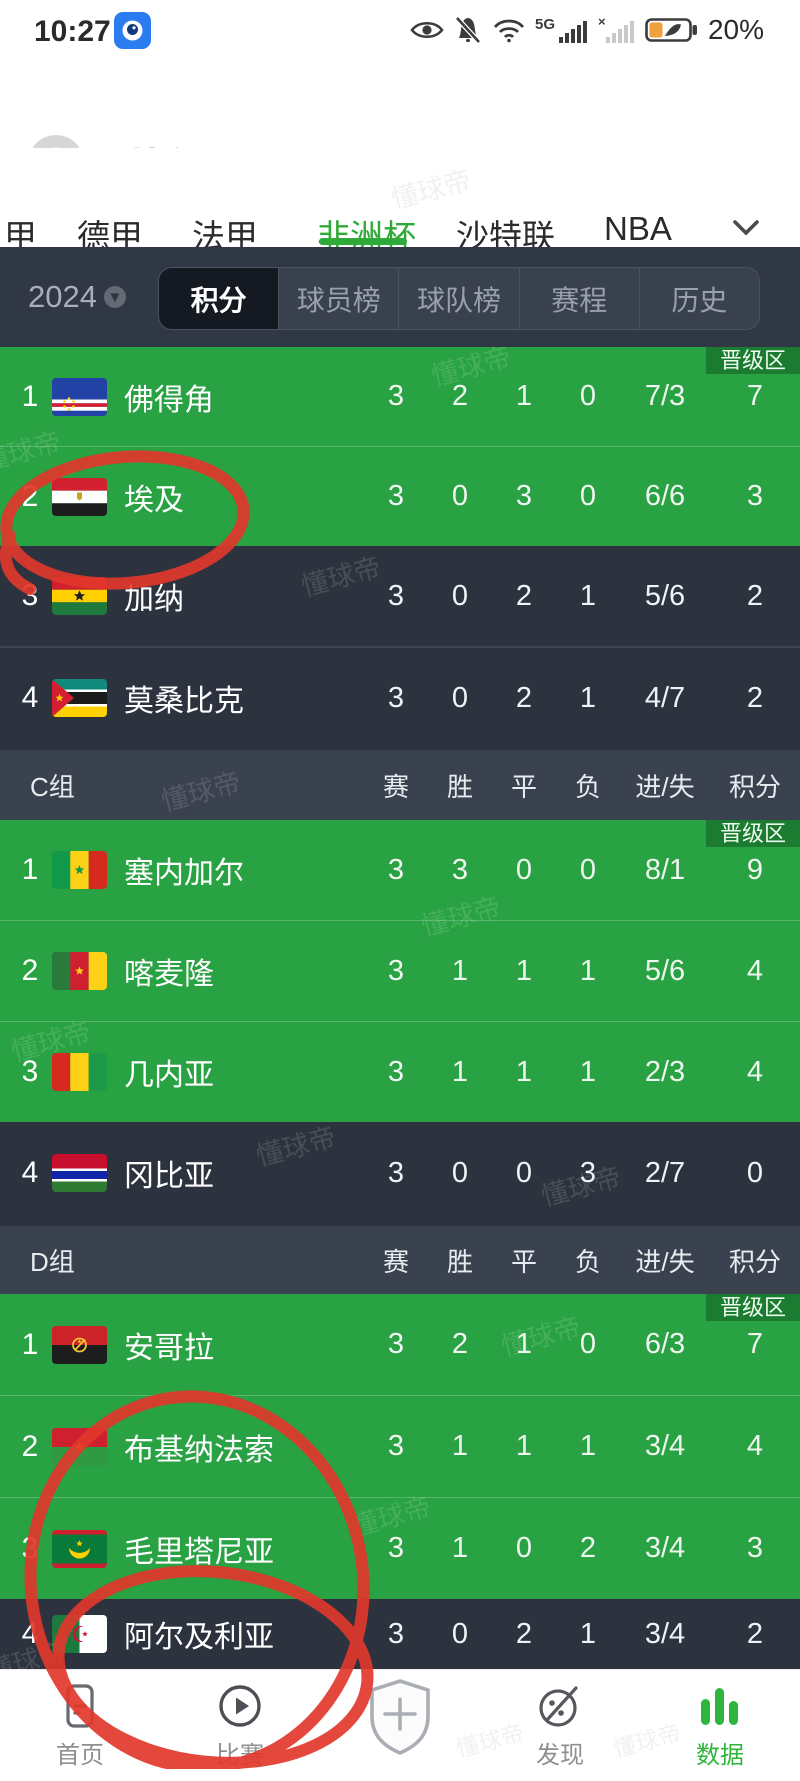  What do you see at coordinates (578, 298) in the screenshot?
I see `view-tab-schedule: 赛程` at bounding box center [578, 298].